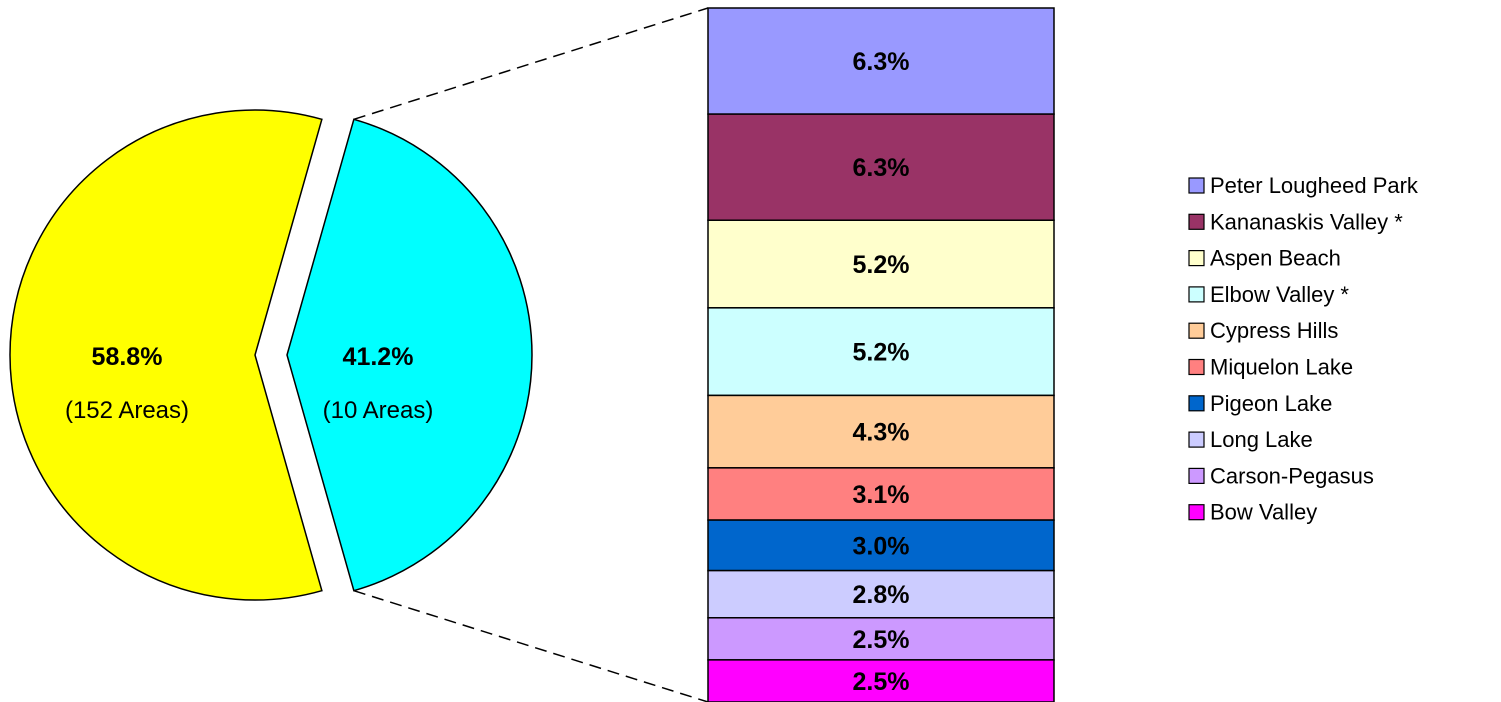  Describe the element at coordinates (378, 357) in the screenshot. I see `pie-value-label-1: 41.2%` at that location.